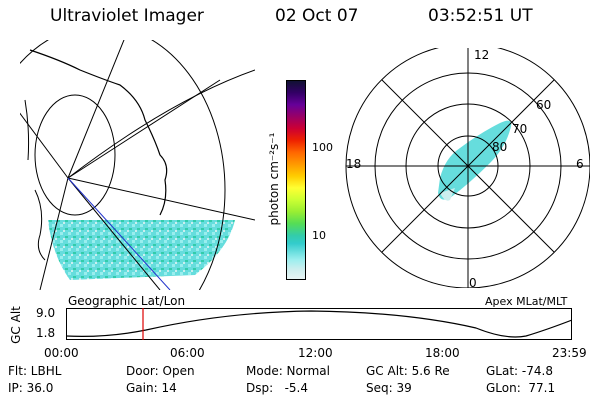 This screenshot has width=600, height=400. Describe the element at coordinates (322, 147) in the screenshot. I see `colorbar-tick-100: 100` at that location.